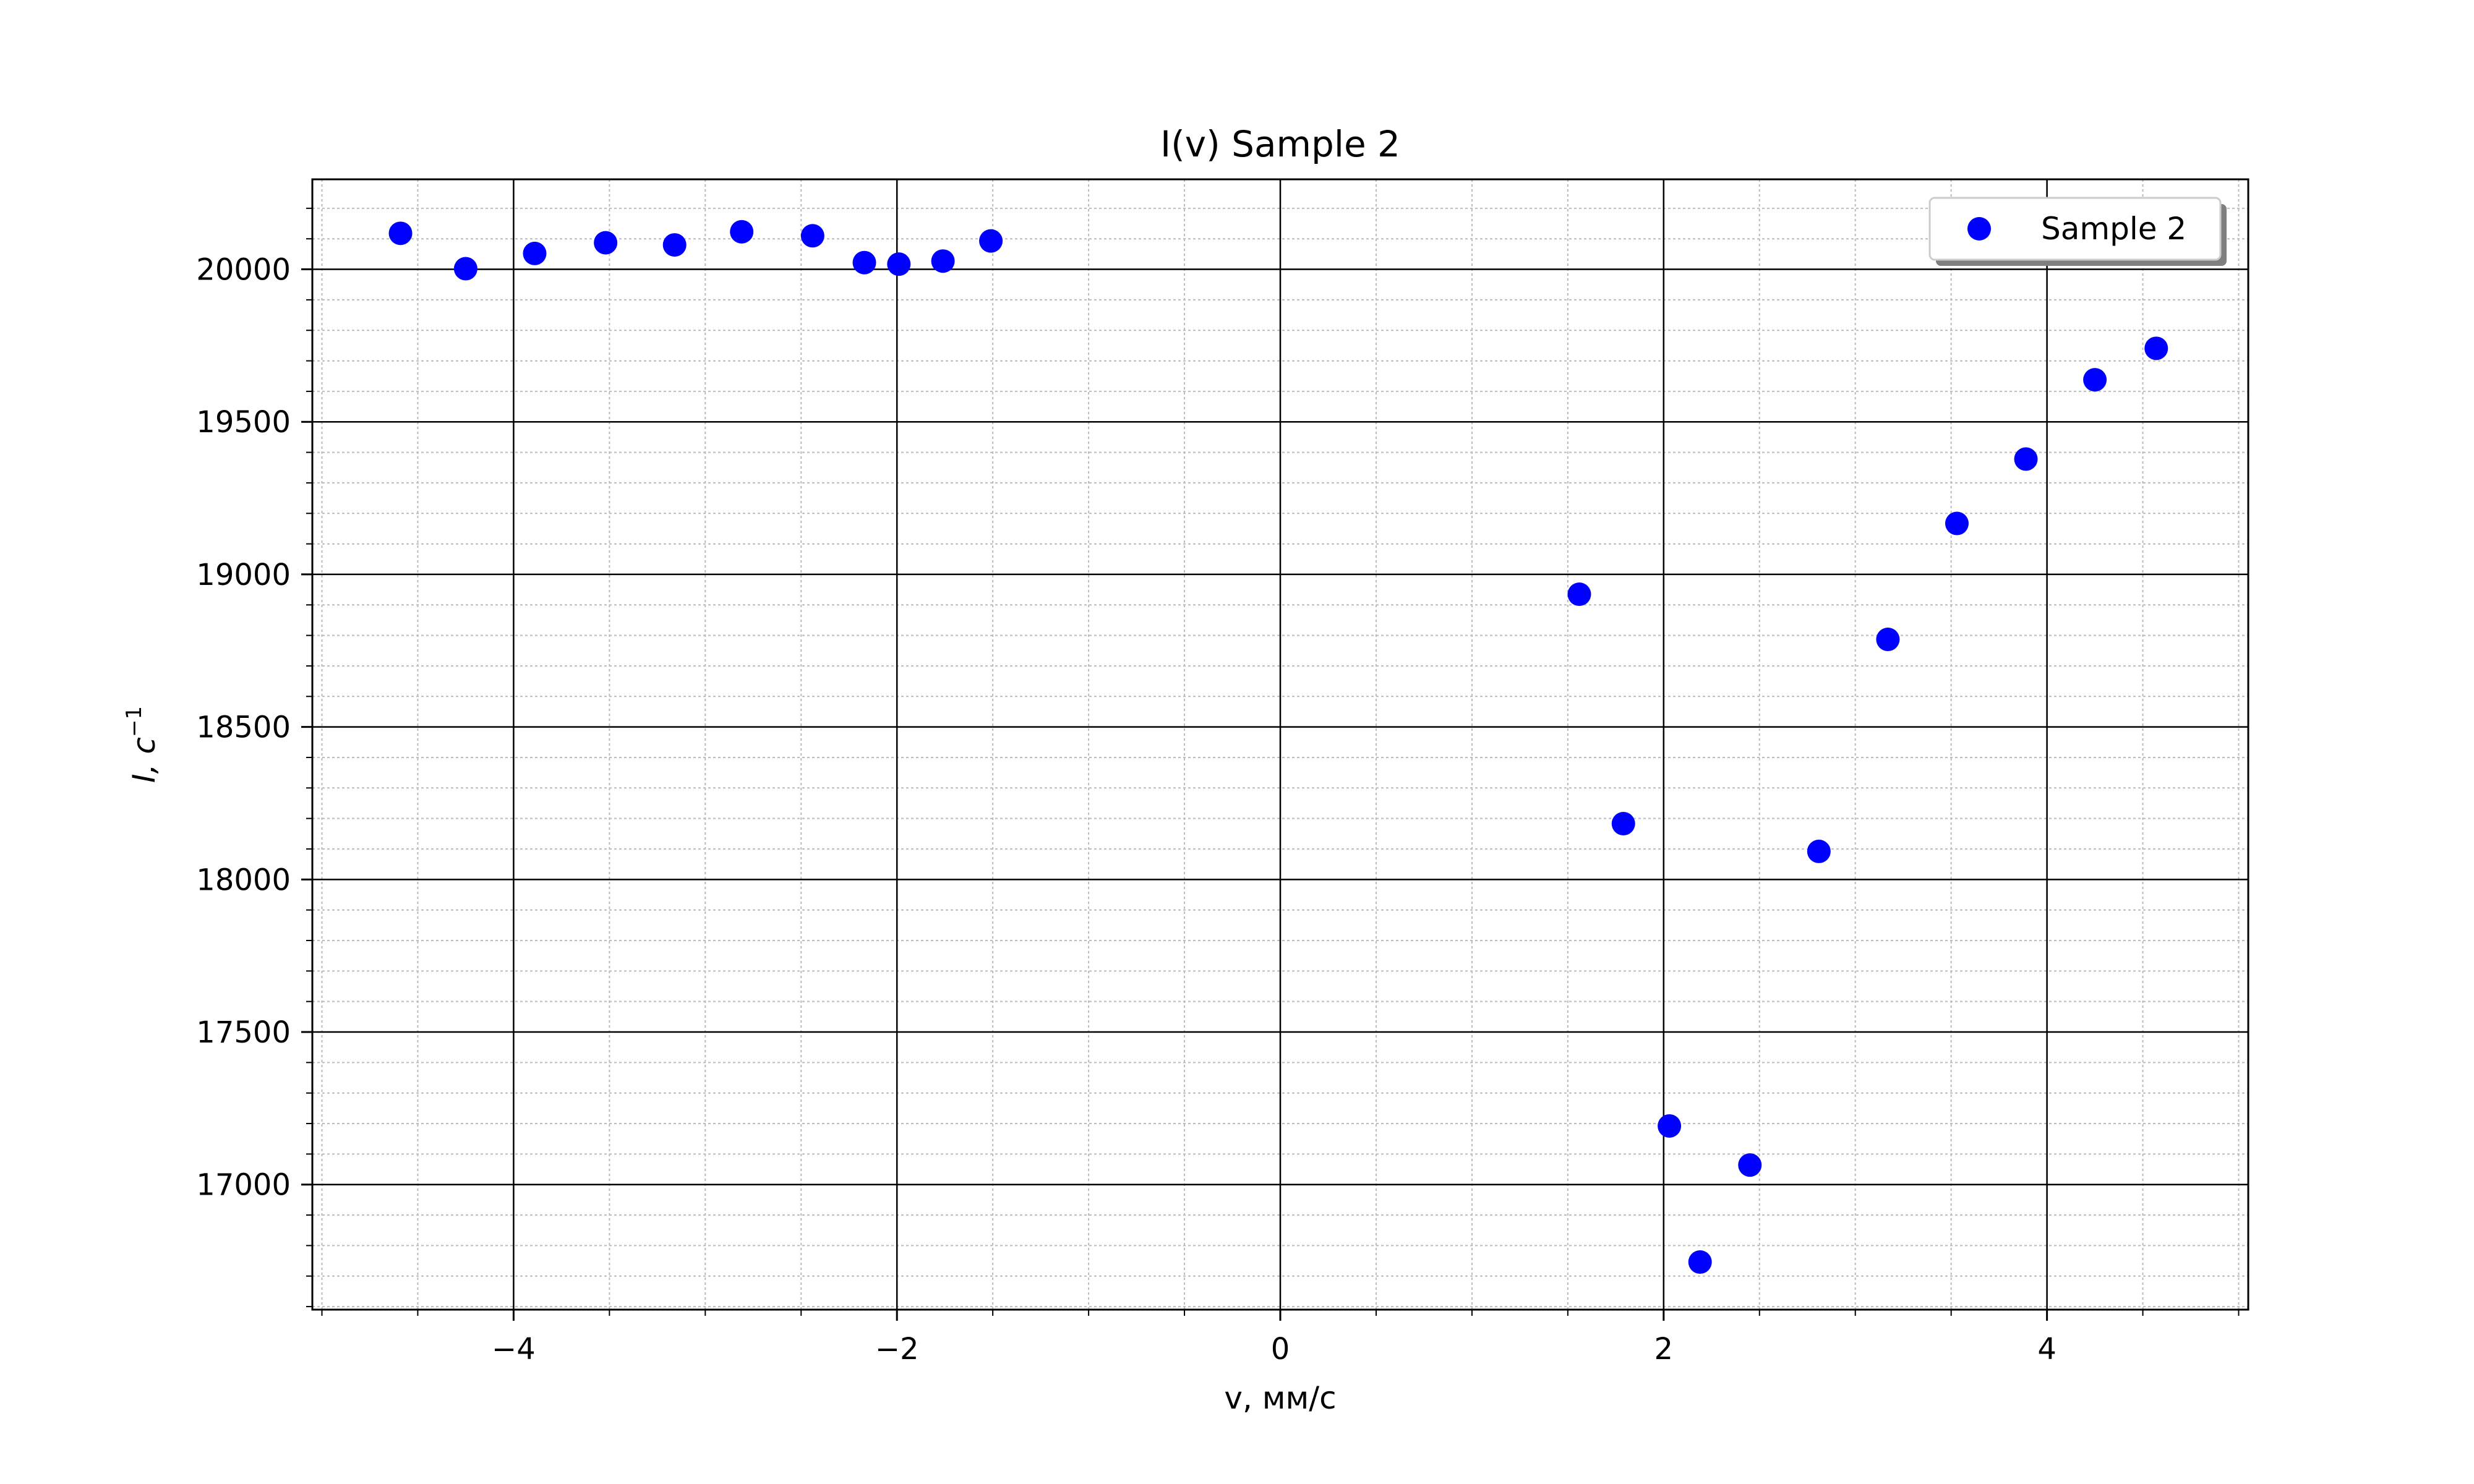  Describe the element at coordinates (243, 727) in the screenshot. I see `y-tick-label: 18500` at that location.